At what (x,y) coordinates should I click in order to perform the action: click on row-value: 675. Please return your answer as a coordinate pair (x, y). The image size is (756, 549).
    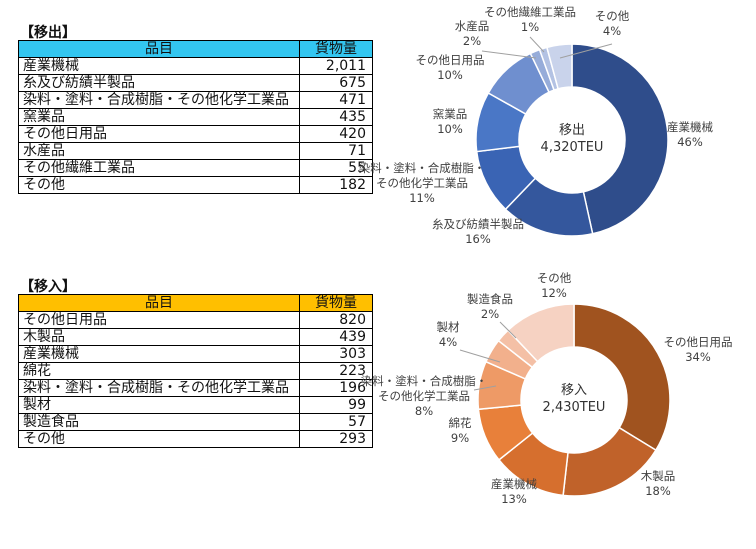
    Looking at the image, I should click on (336, 83).